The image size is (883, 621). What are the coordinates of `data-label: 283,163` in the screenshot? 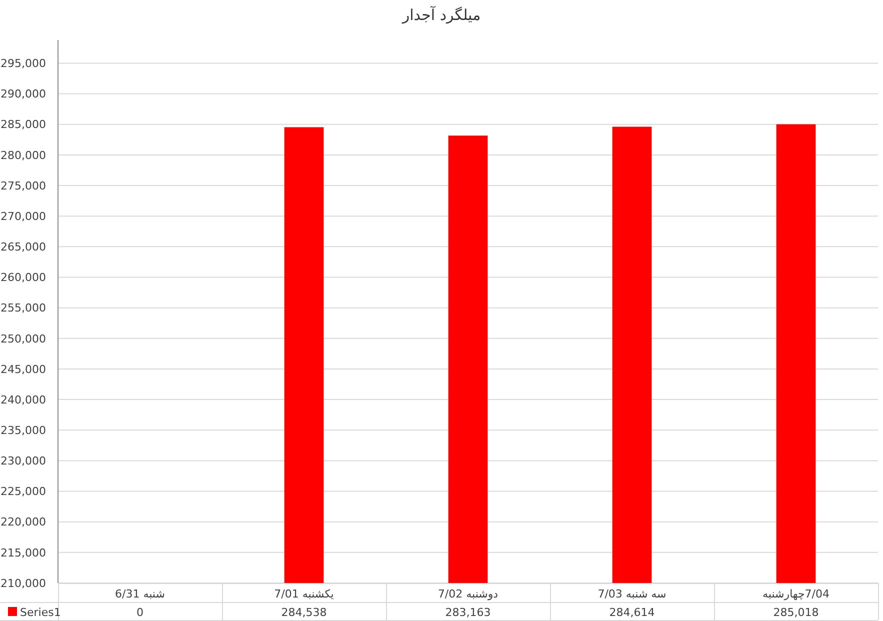 It's located at (468, 612).